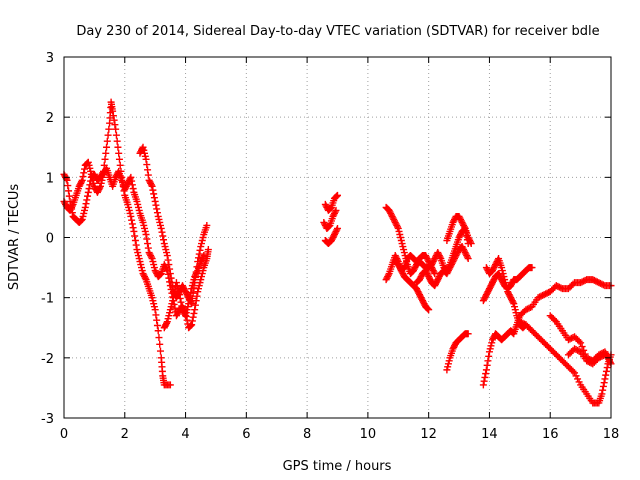  What do you see at coordinates (14, 237) in the screenshot?
I see `y-axis-label: SDTVAR / TECUs` at bounding box center [14, 237].